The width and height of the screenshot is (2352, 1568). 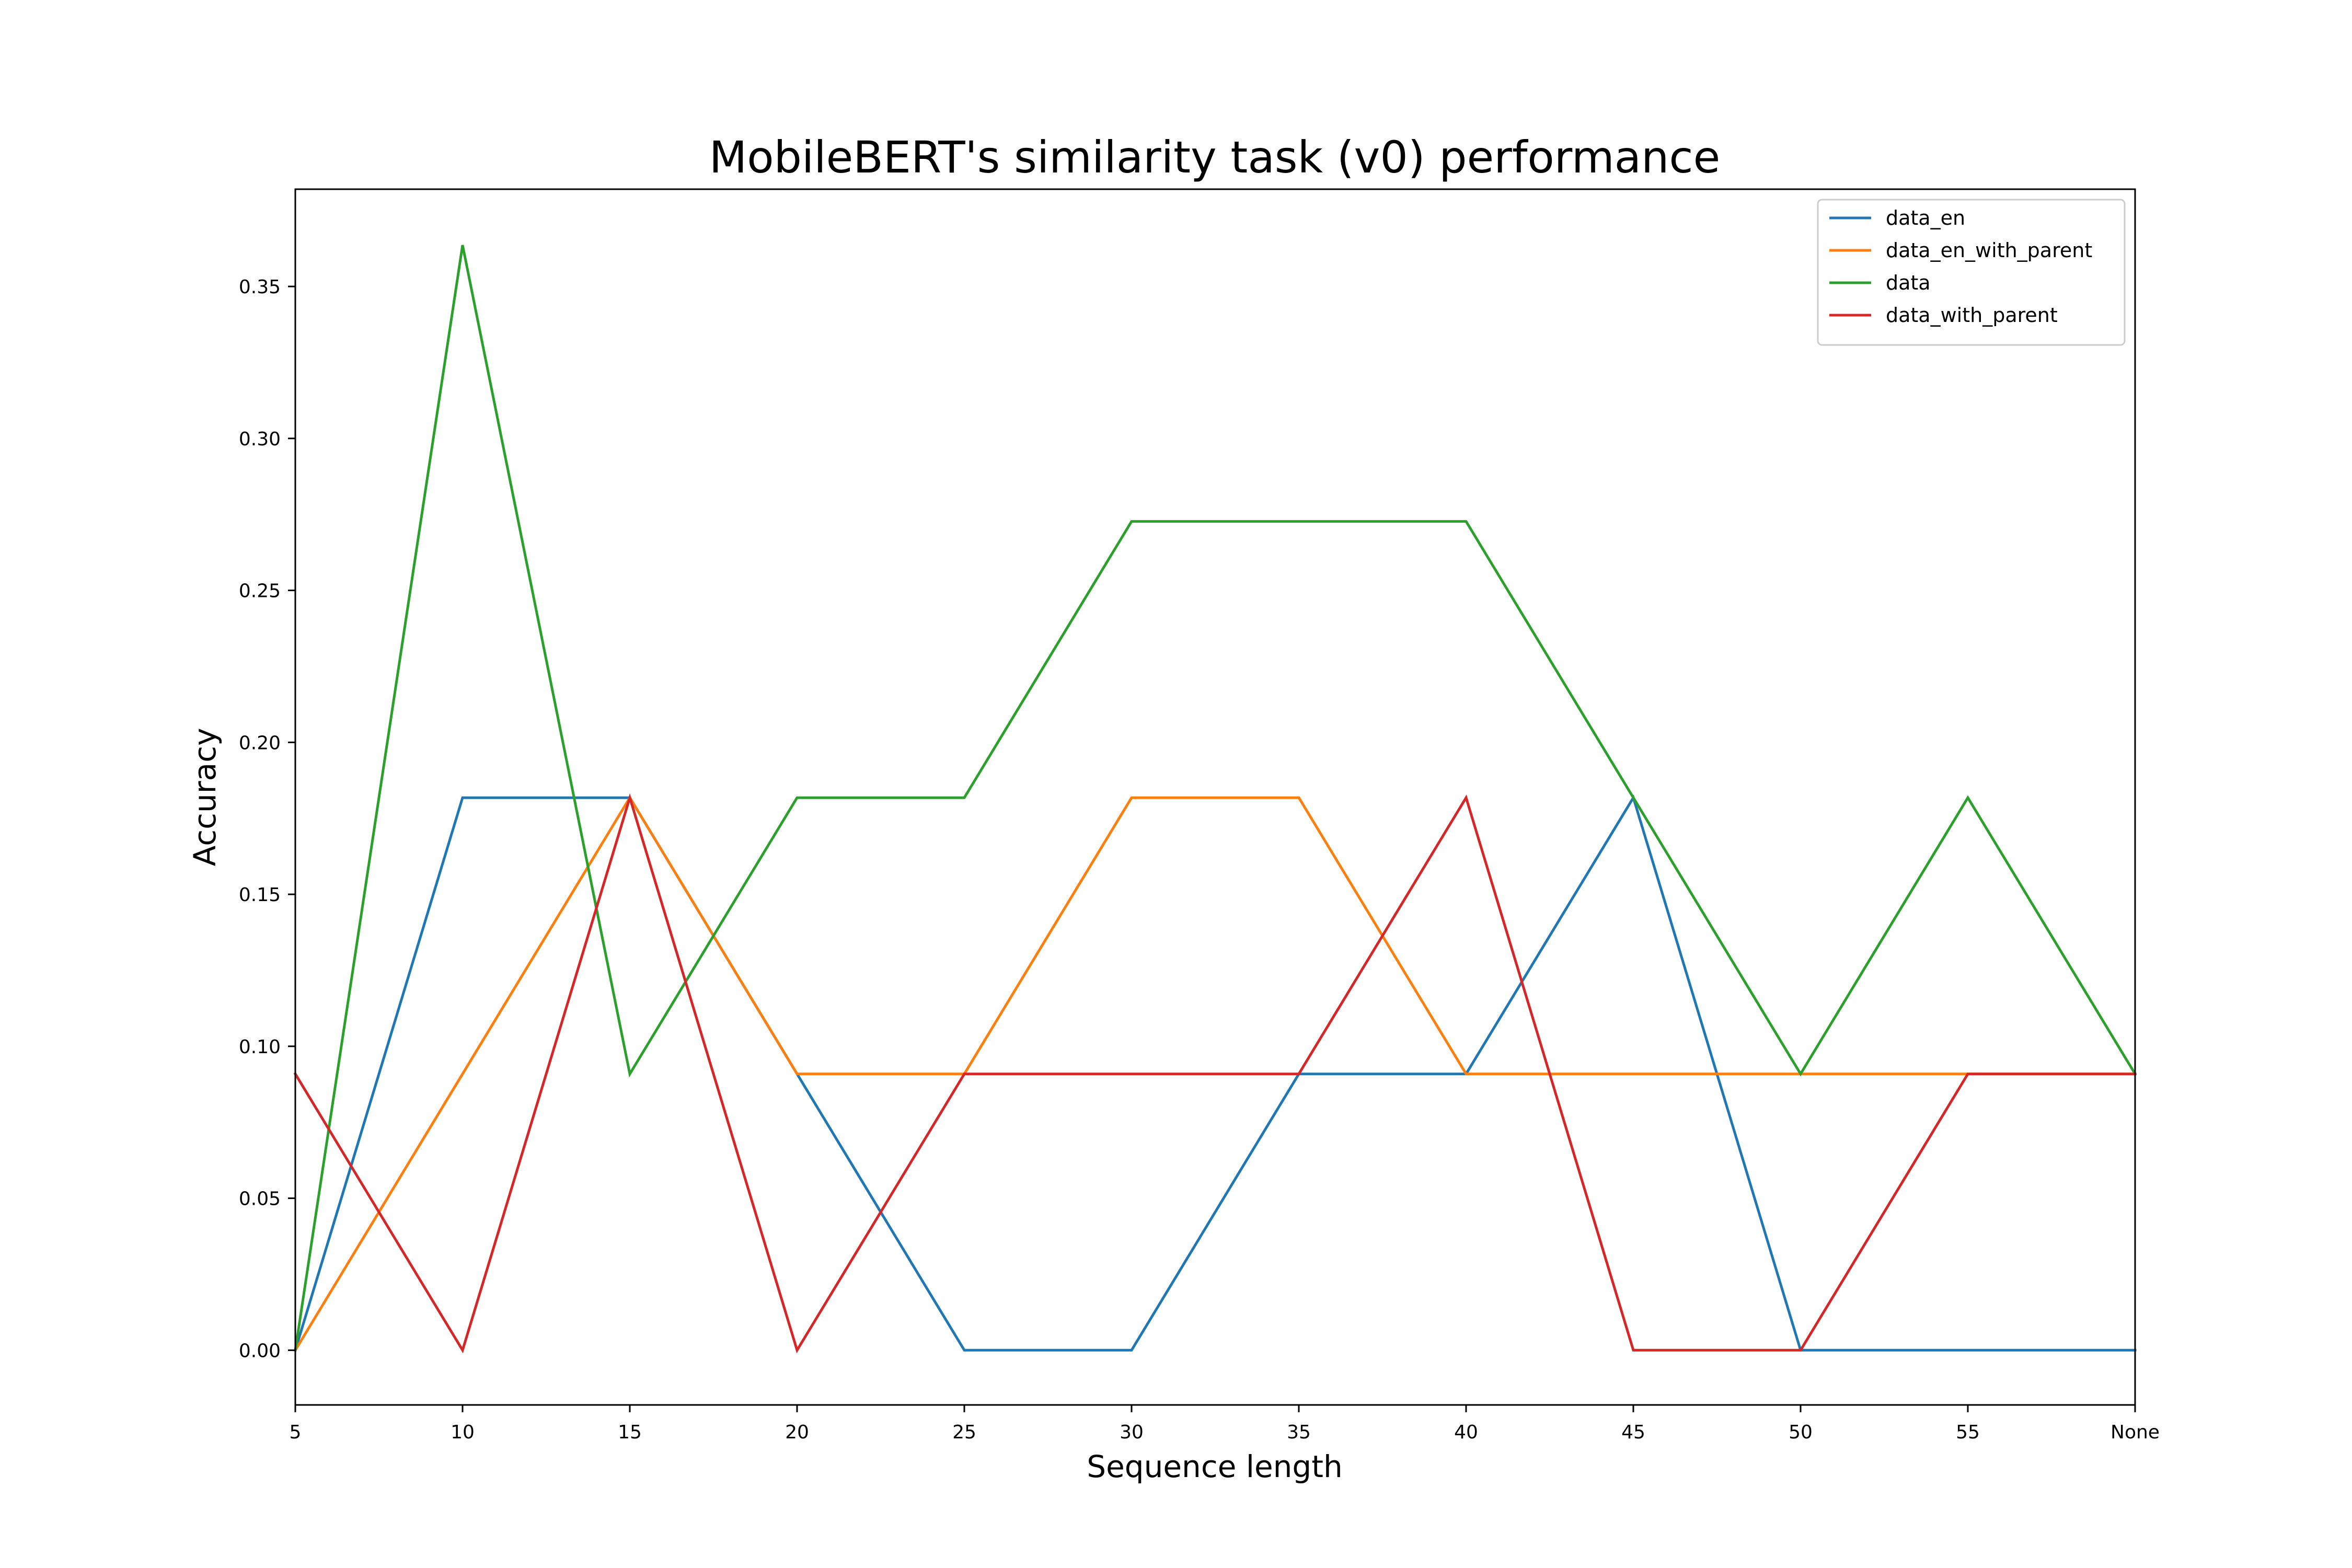 I want to click on legend-label: data_en, so click(x=1925, y=217).